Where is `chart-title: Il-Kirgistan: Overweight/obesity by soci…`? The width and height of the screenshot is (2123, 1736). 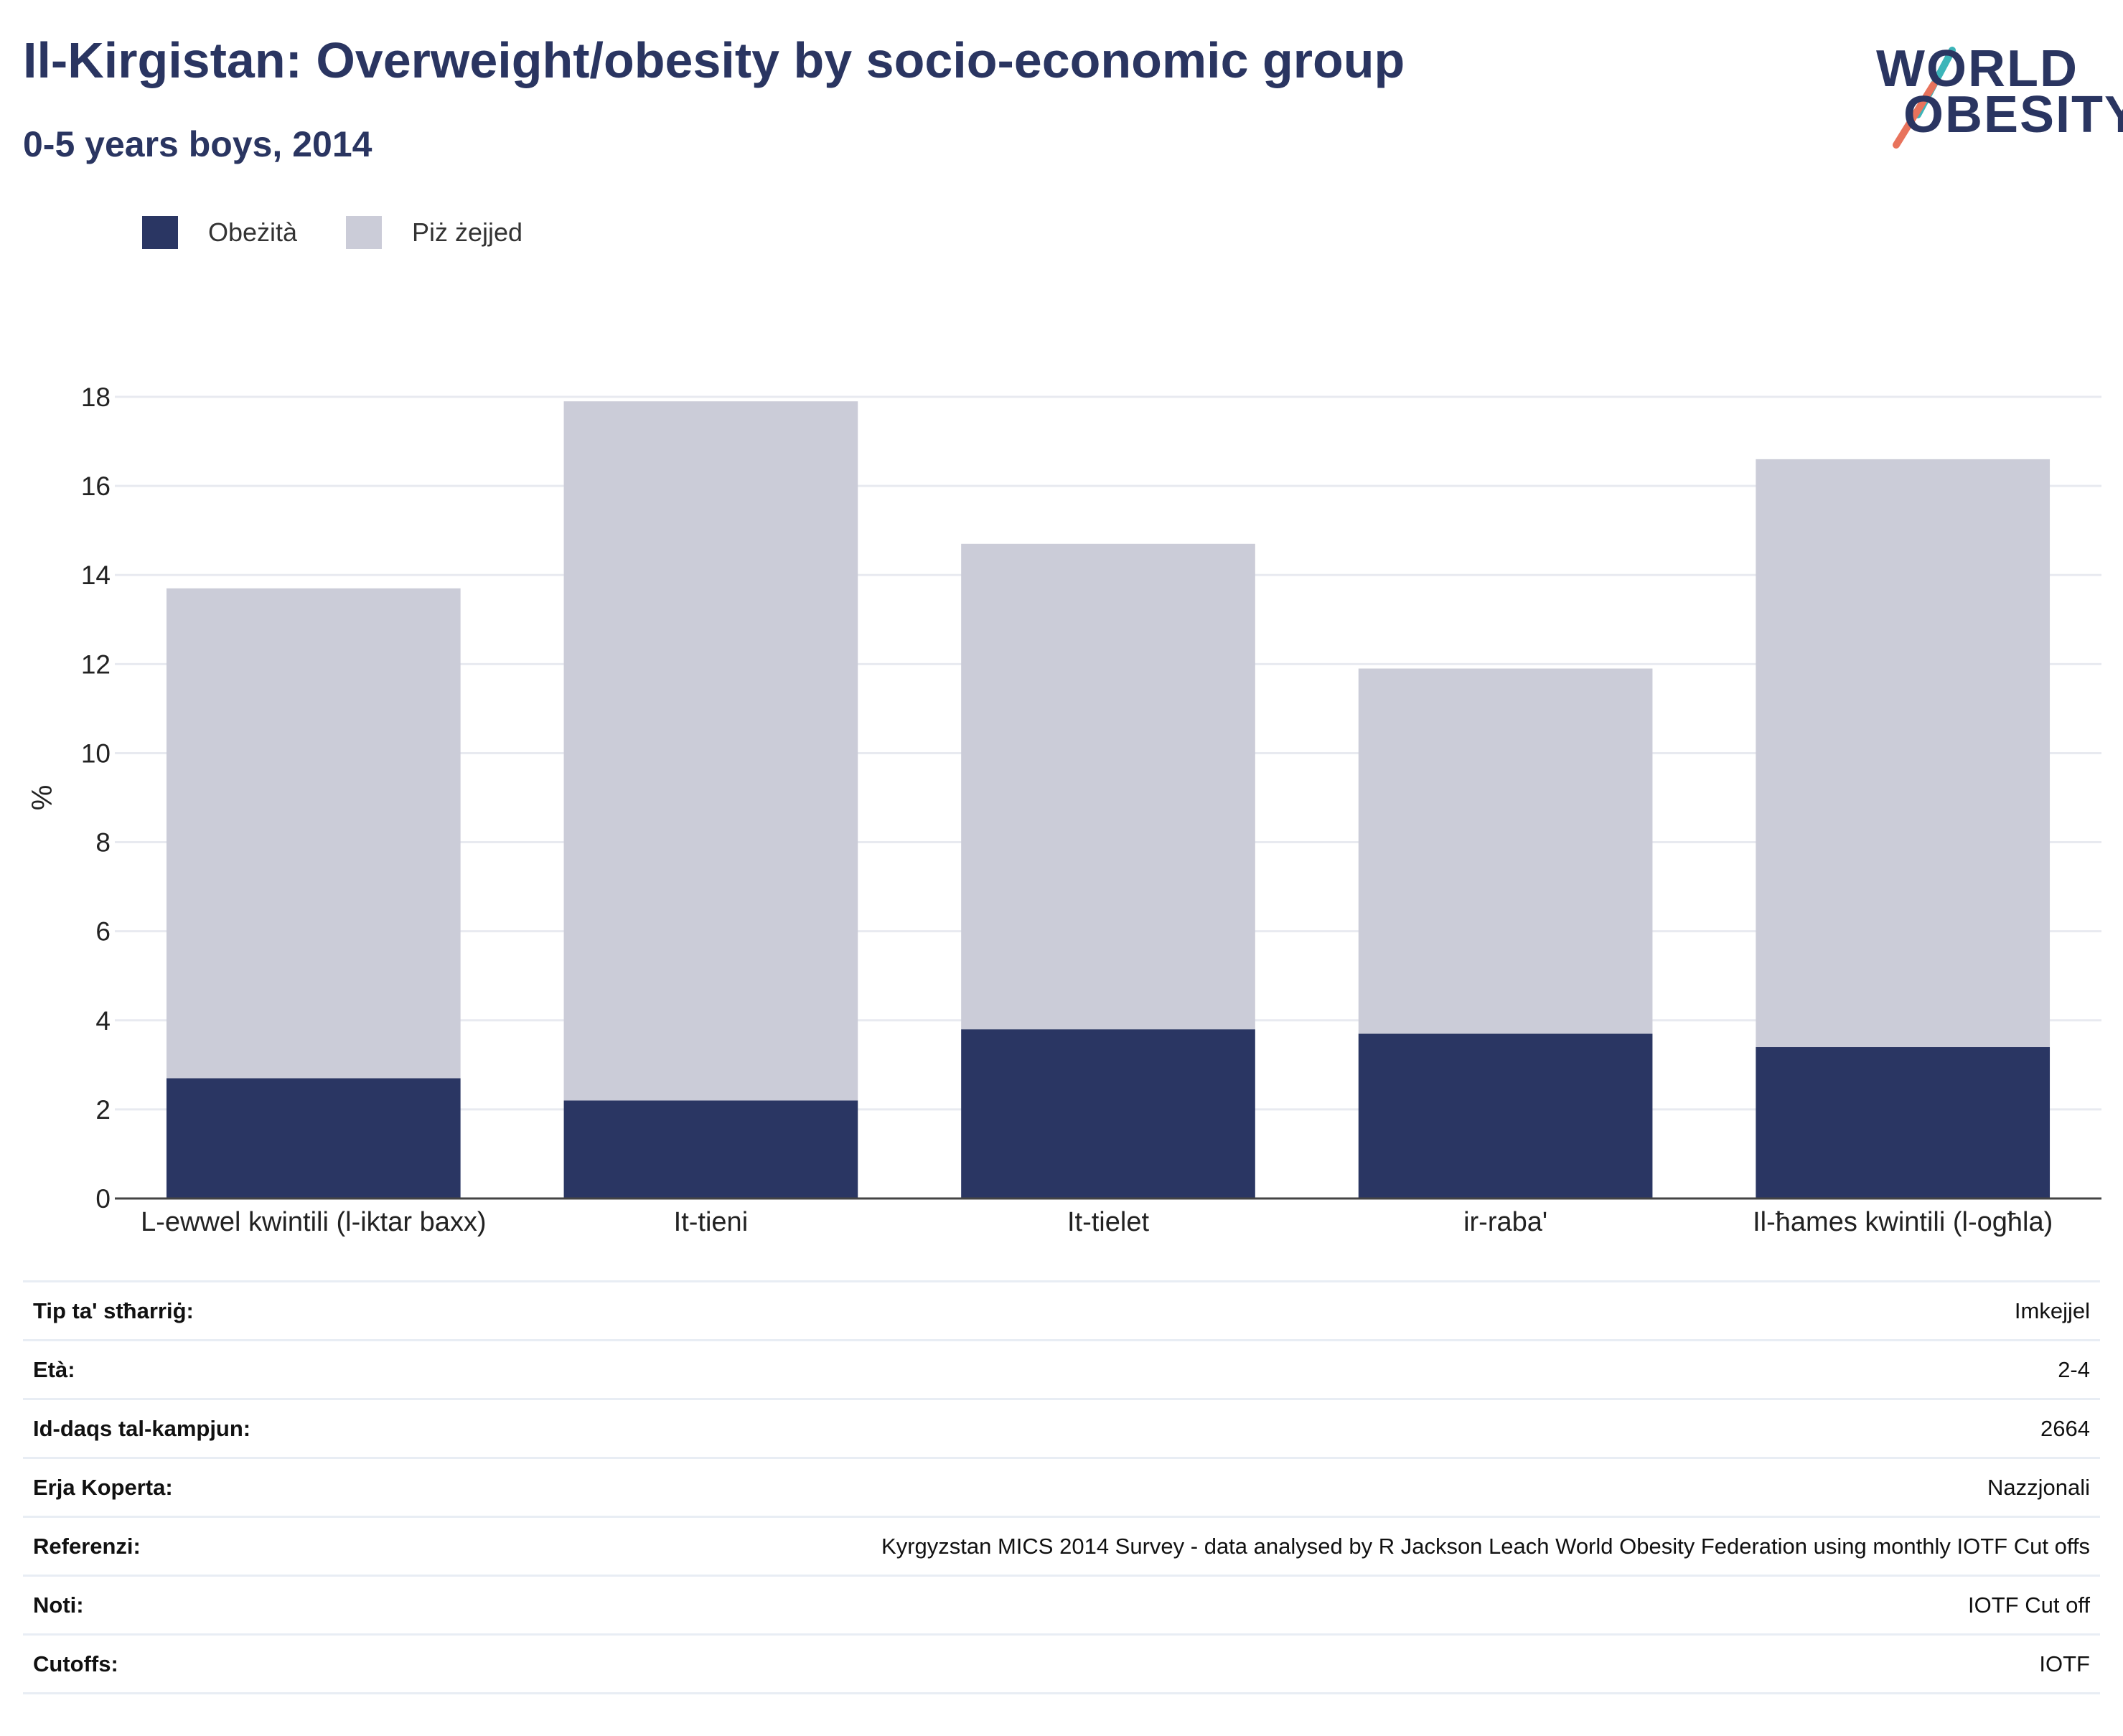
chart-title: Il-Kirgistan: Overweight/obesity by soci… is located at coordinates (714, 60).